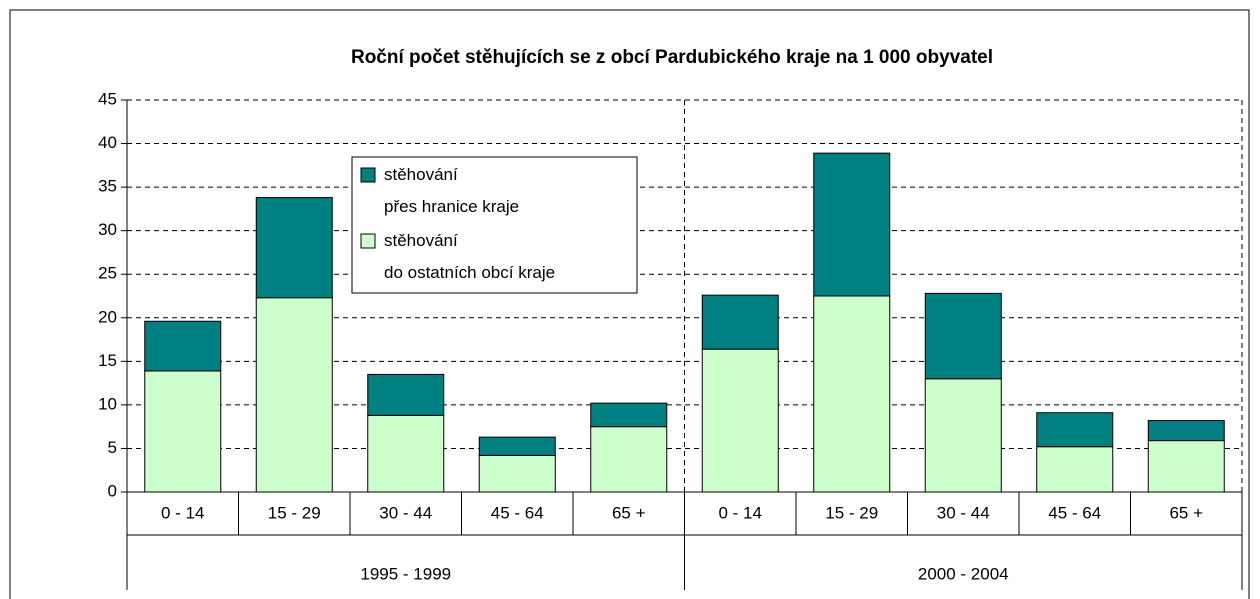 The image size is (1260, 599). Describe the element at coordinates (107, 403) in the screenshot. I see `y-tick-label: 10` at that location.